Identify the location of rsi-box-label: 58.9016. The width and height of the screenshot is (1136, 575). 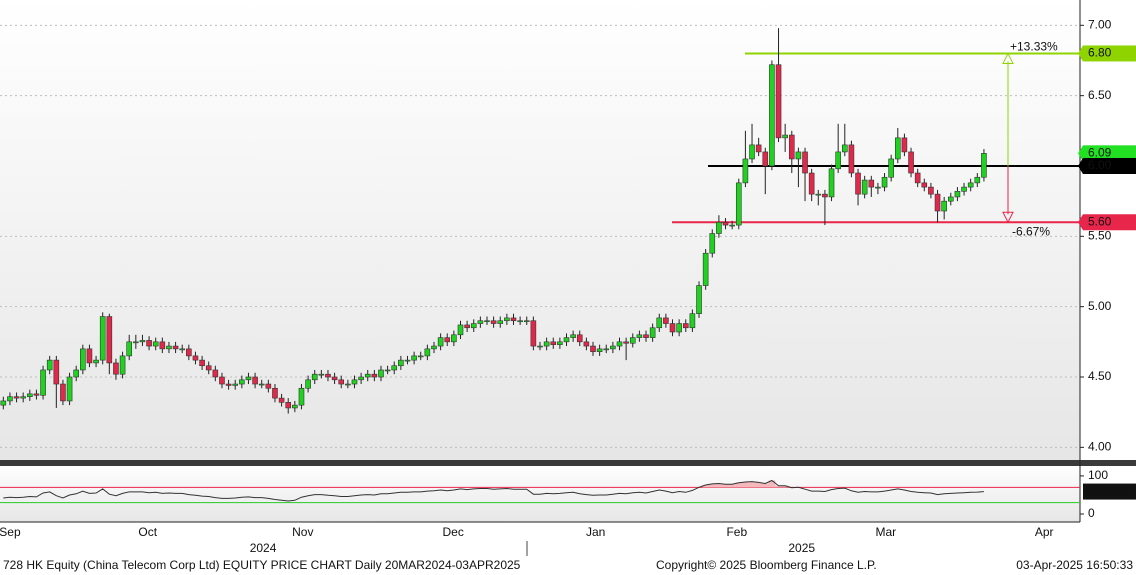
(1108, 491).